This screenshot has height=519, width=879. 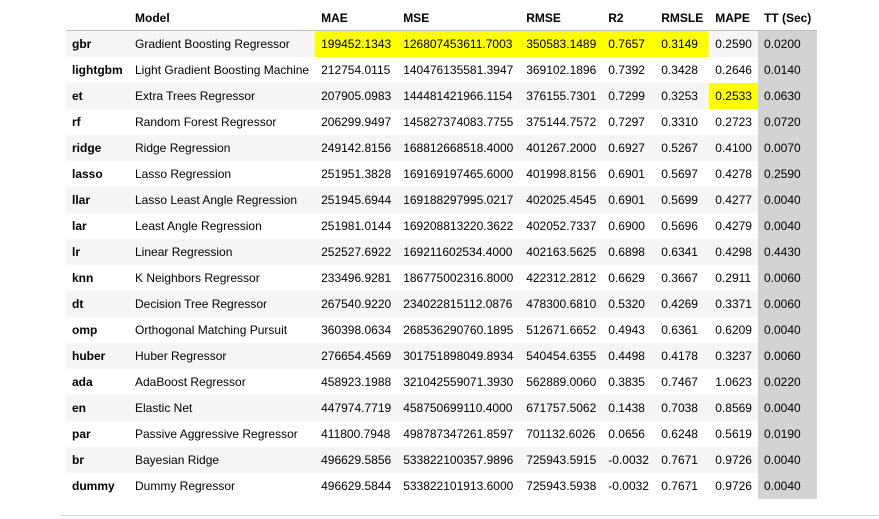 What do you see at coordinates (459, 18) in the screenshot?
I see `header-mse: MSE` at bounding box center [459, 18].